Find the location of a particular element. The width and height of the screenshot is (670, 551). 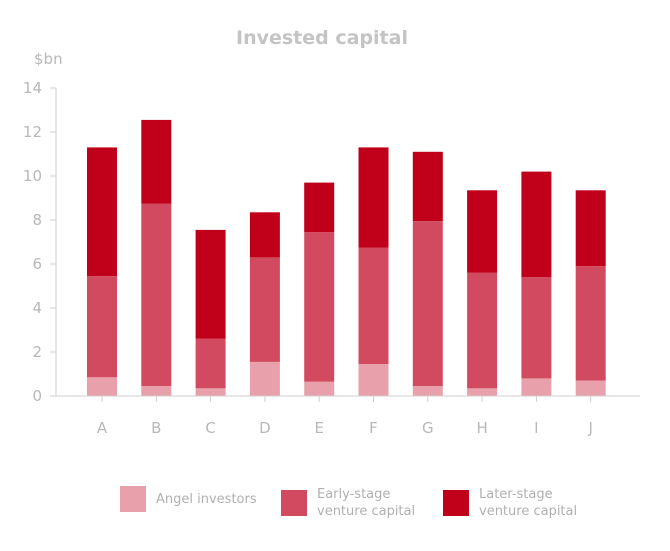

y-tick-label: 8 is located at coordinates (37, 220).